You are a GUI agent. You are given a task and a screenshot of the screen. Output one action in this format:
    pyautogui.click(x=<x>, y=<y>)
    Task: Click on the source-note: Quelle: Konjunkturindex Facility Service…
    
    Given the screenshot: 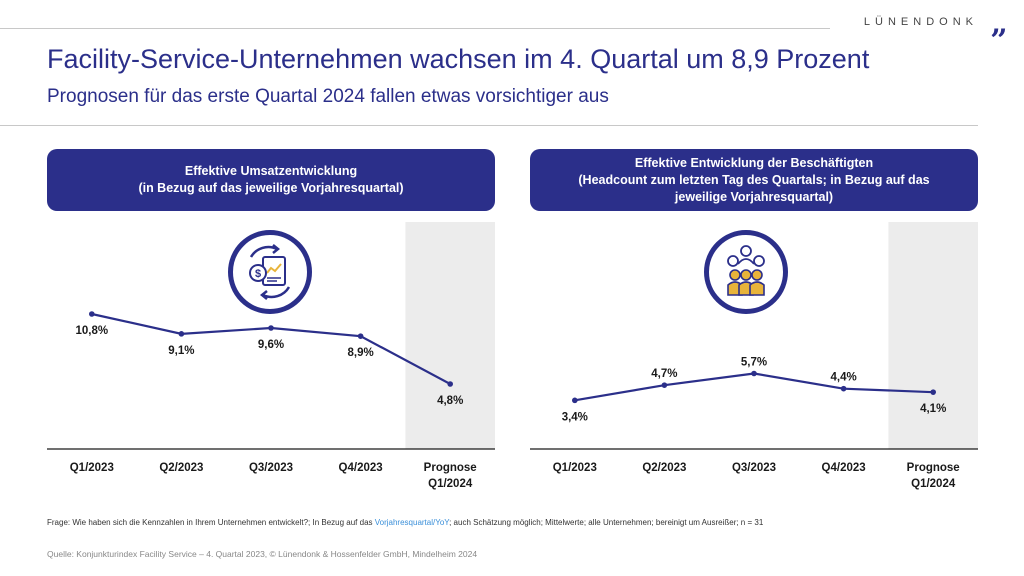 What is the action you would take?
    pyautogui.click(x=262, y=554)
    